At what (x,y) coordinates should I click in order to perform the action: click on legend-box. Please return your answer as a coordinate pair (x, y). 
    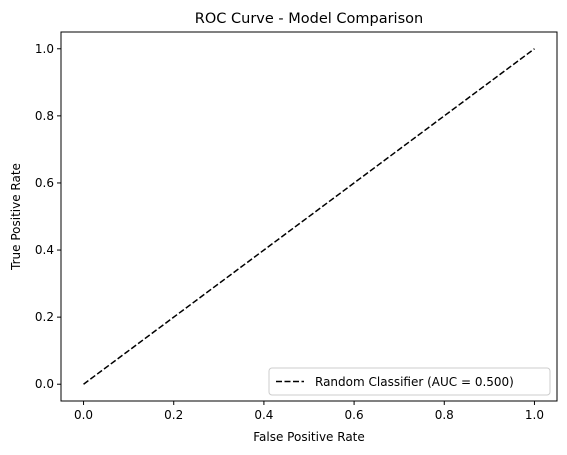
    Looking at the image, I should click on (409, 381).